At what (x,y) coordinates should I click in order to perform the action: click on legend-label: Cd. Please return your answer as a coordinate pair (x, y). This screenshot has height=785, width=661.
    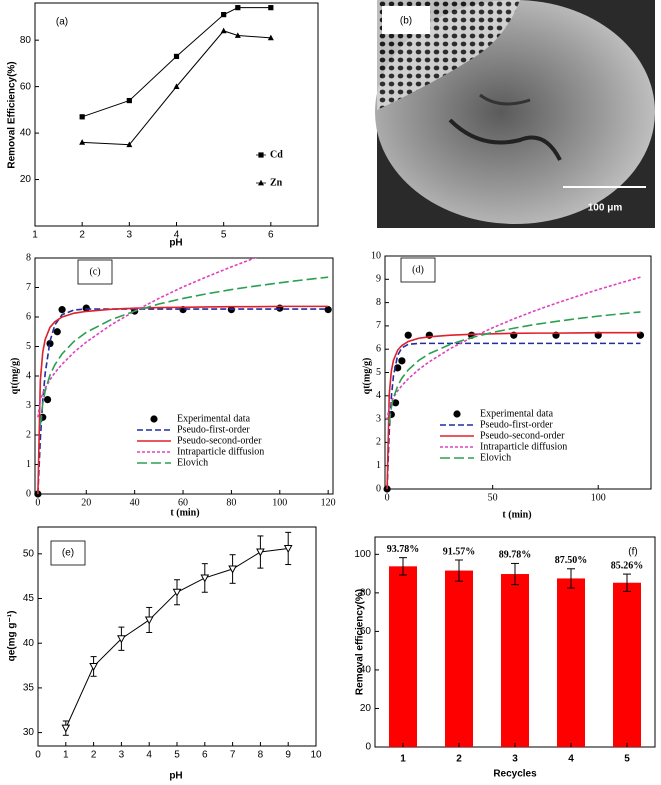
    Looking at the image, I should click on (276, 154).